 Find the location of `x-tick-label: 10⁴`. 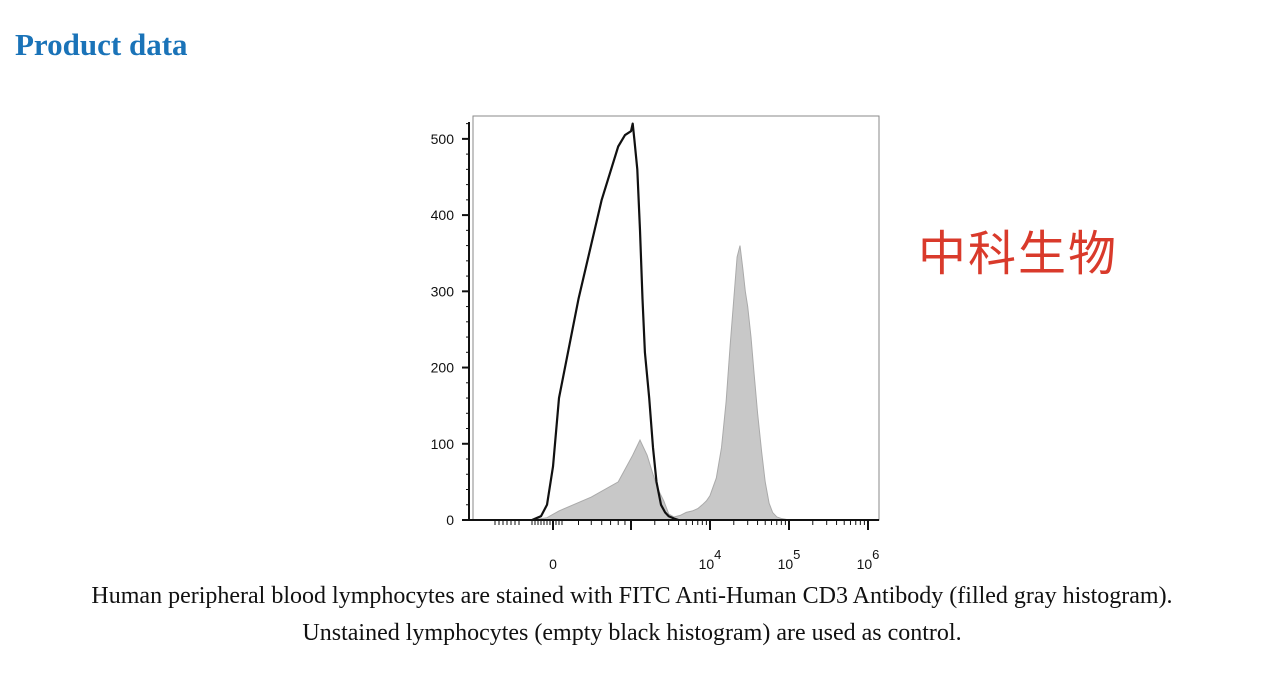

x-tick-label: 10⁴ is located at coordinates (710, 559).